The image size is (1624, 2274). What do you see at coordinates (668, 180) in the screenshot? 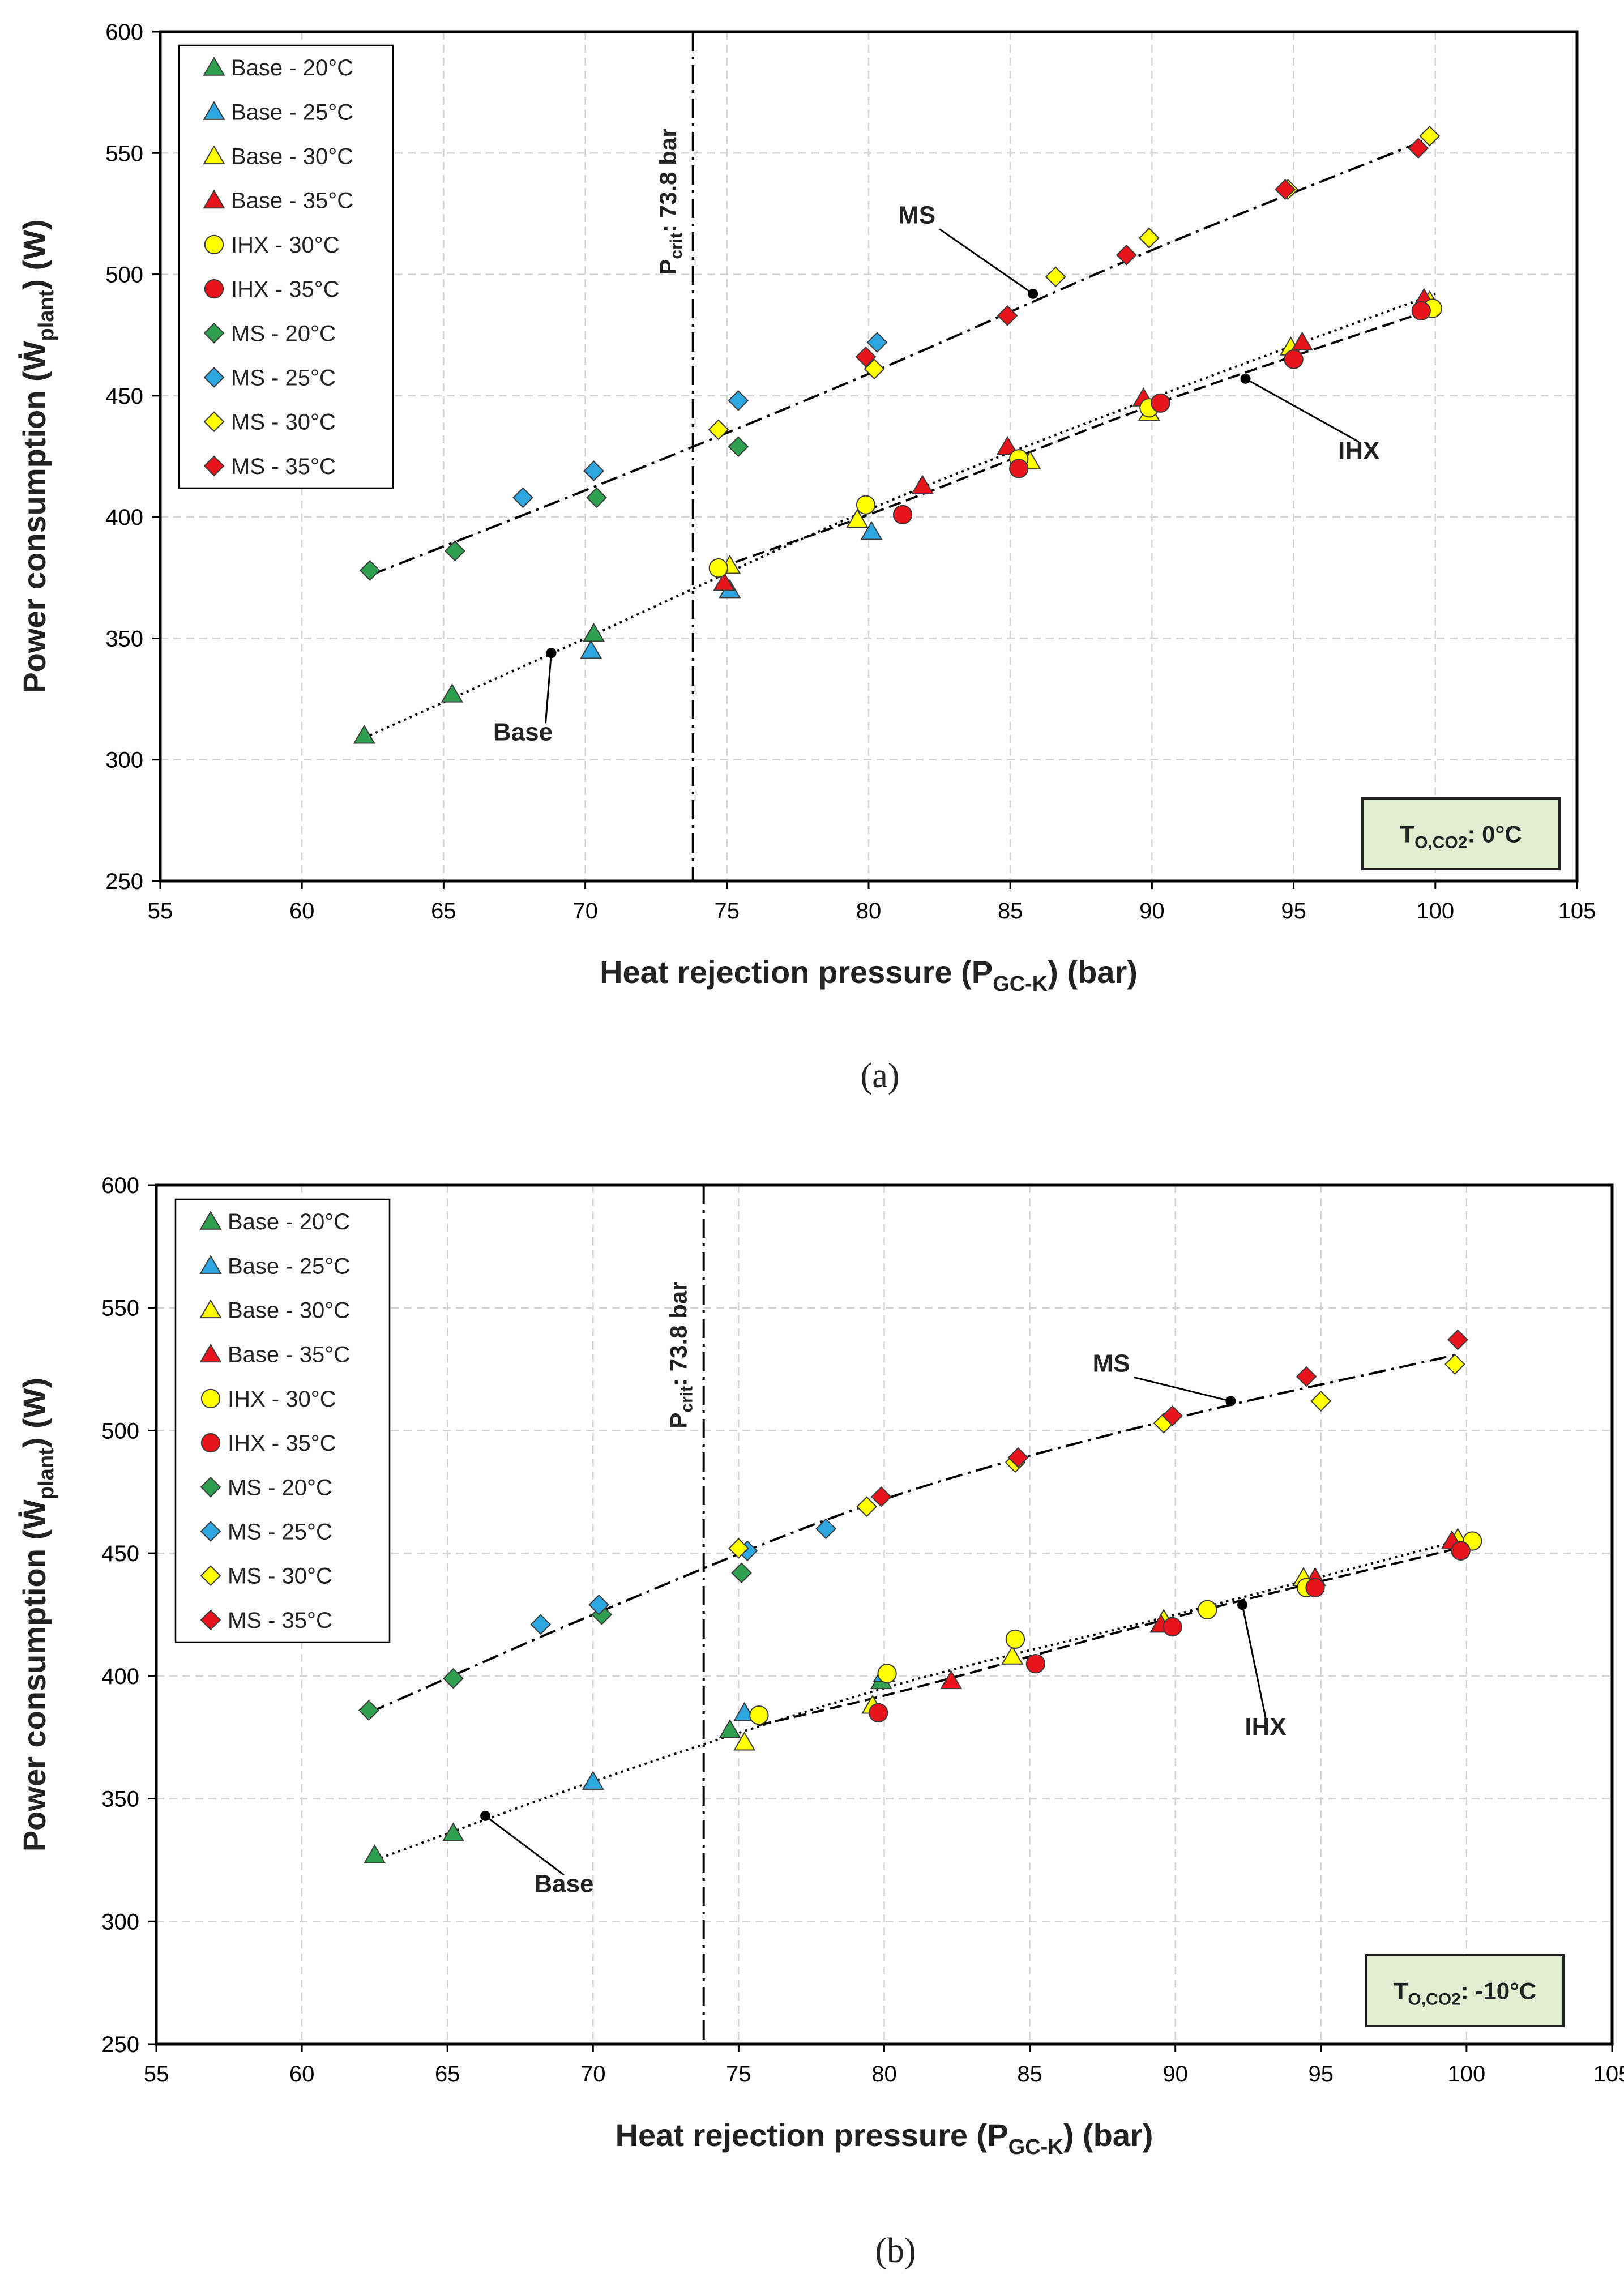
I see `critical-pressure-label-tail: : 73.8 bar` at bounding box center [668, 180].